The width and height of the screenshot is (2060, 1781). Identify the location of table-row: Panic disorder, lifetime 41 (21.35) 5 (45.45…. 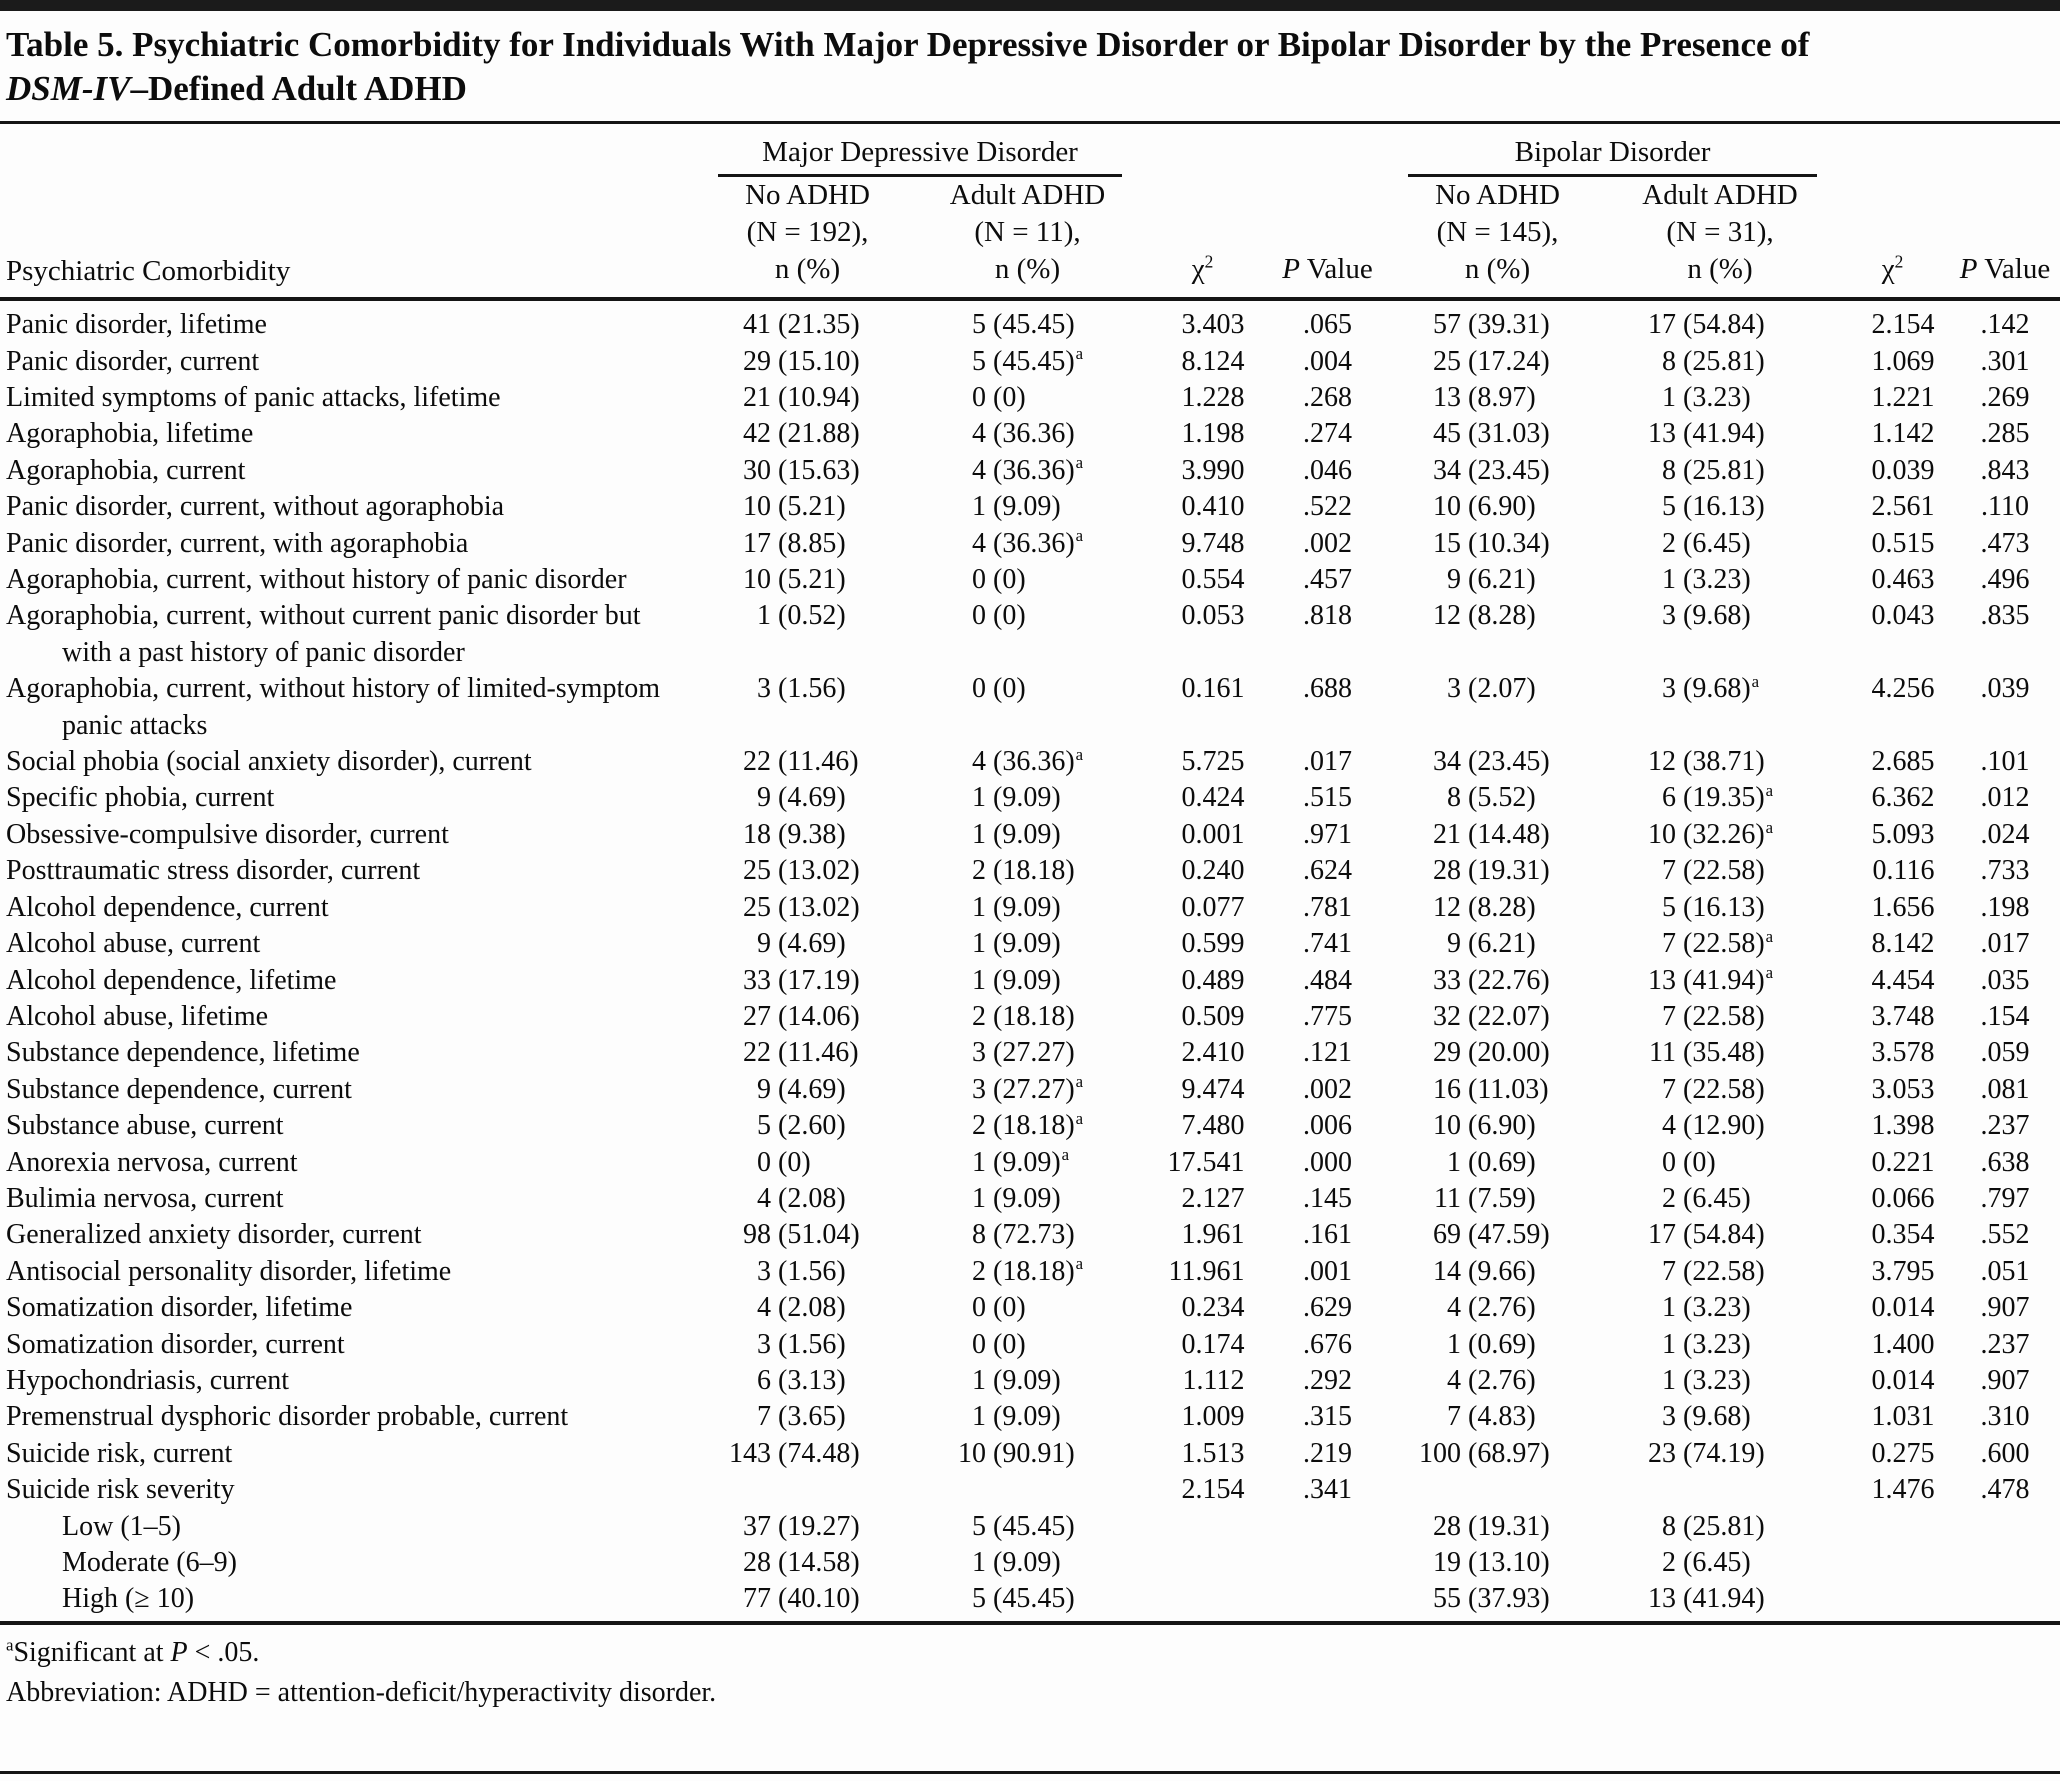
(1030, 321).